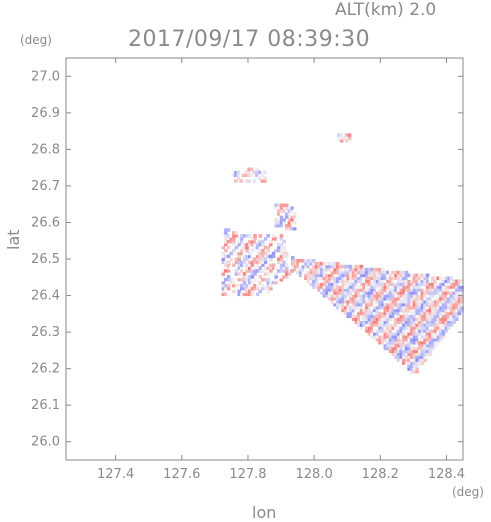  What do you see at coordinates (264, 512) in the screenshot?
I see `x-axis-label: lon` at bounding box center [264, 512].